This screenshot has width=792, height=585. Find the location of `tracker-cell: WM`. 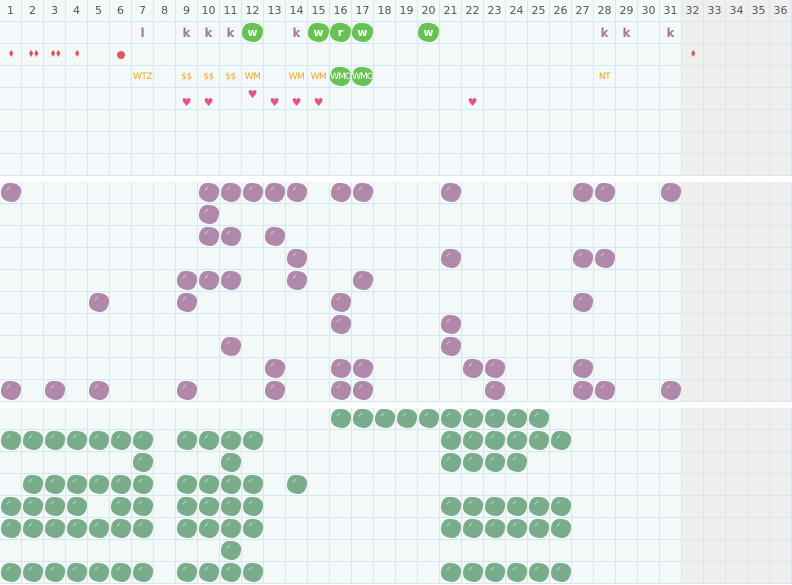

tracker-cell: WM is located at coordinates (319, 77).